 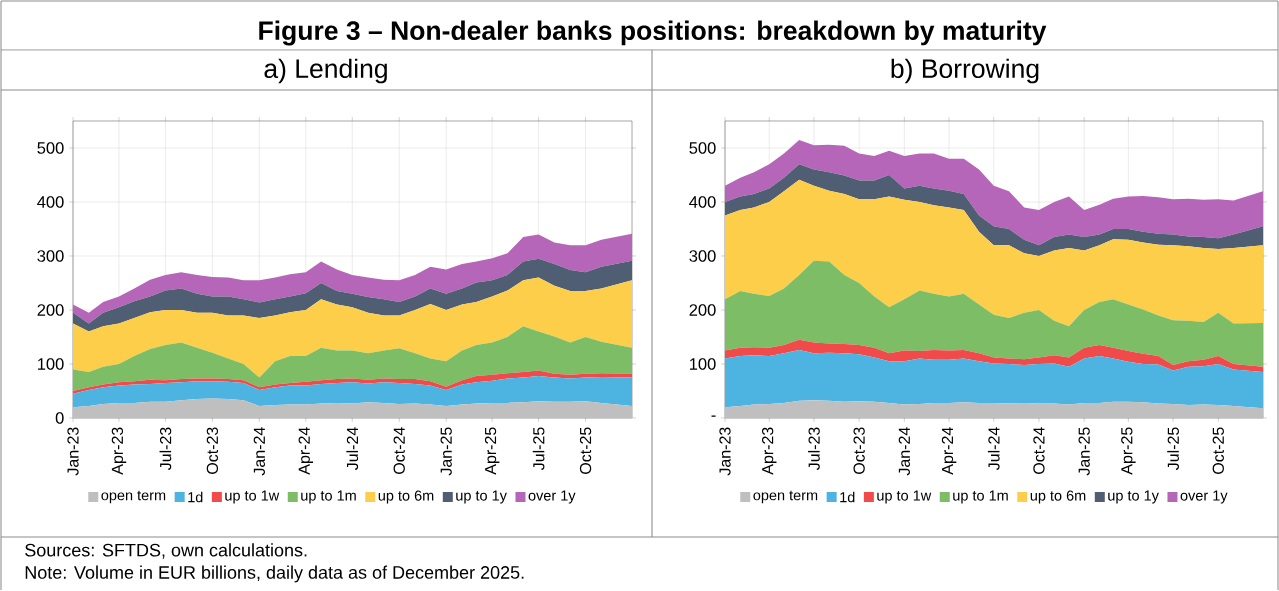 I want to click on chart-title: Figure 3 – Non-dealer banks positions: breakdown by maturity, so click(x=653, y=33).